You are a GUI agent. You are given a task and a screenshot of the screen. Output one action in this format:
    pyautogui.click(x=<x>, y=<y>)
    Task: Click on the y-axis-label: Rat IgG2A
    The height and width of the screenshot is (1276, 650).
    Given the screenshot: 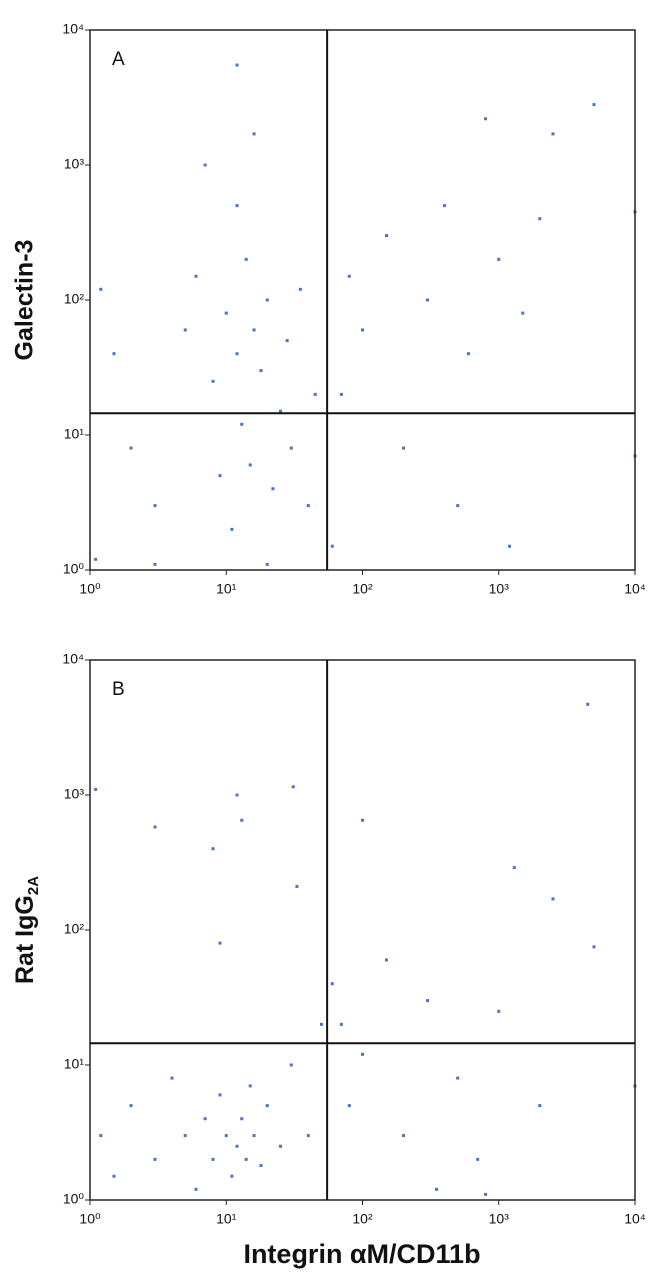 What is the action you would take?
    pyautogui.click(x=26, y=930)
    